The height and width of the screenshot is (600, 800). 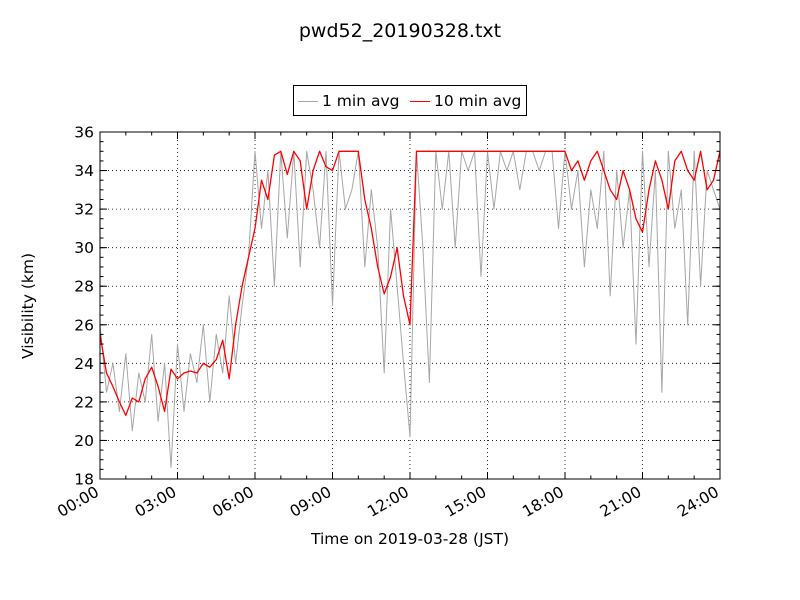 I want to click on x-tick-label: 06:00, so click(x=233, y=502).